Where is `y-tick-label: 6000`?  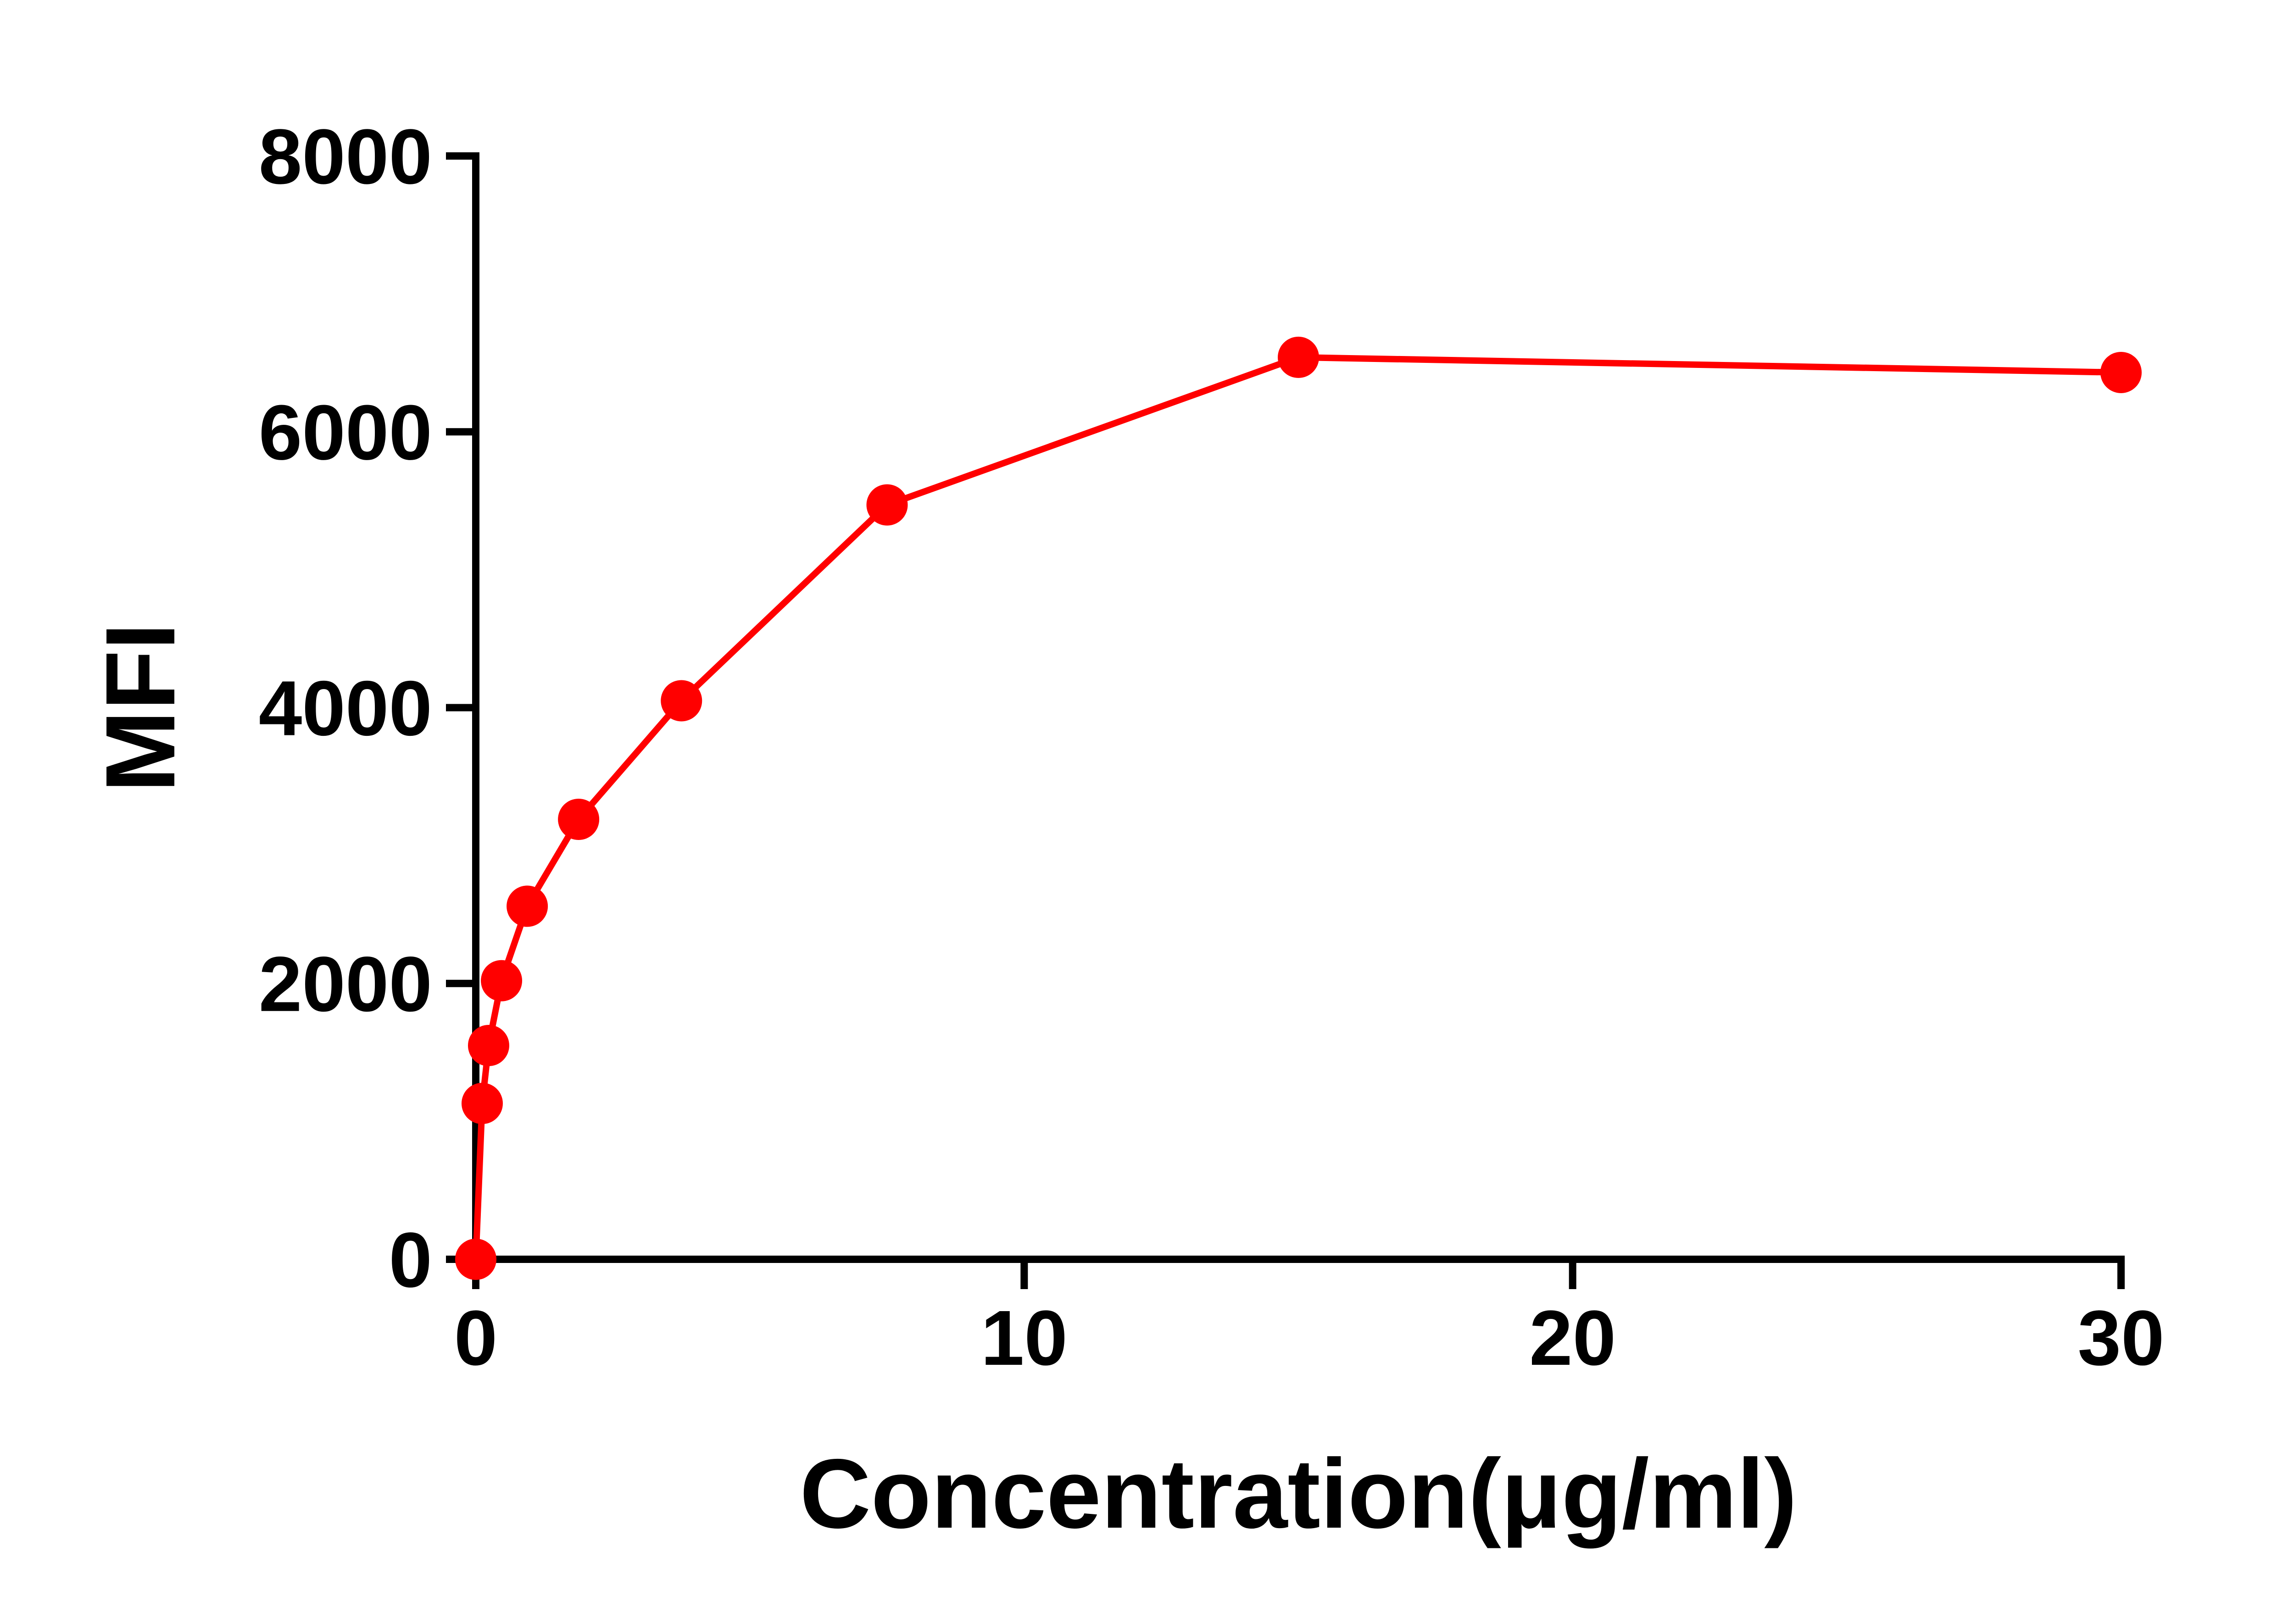 y-tick-label: 6000 is located at coordinates (345, 432).